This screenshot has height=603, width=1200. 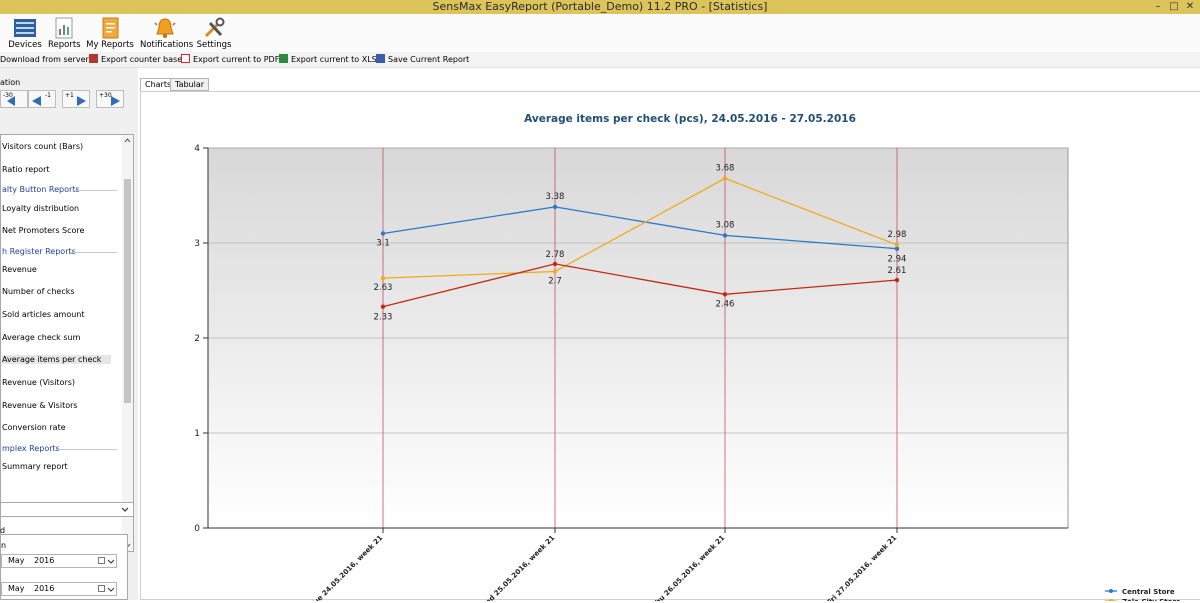 What do you see at coordinates (167, 45) in the screenshot?
I see `notifications-label: Notifications` at bounding box center [167, 45].